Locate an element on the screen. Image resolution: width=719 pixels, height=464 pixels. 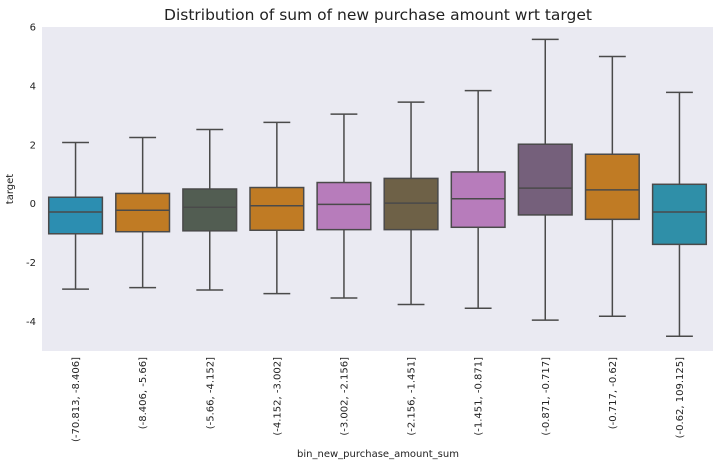
x-tick-label: (-70.813, -8.406] is located at coordinates (76, 399).